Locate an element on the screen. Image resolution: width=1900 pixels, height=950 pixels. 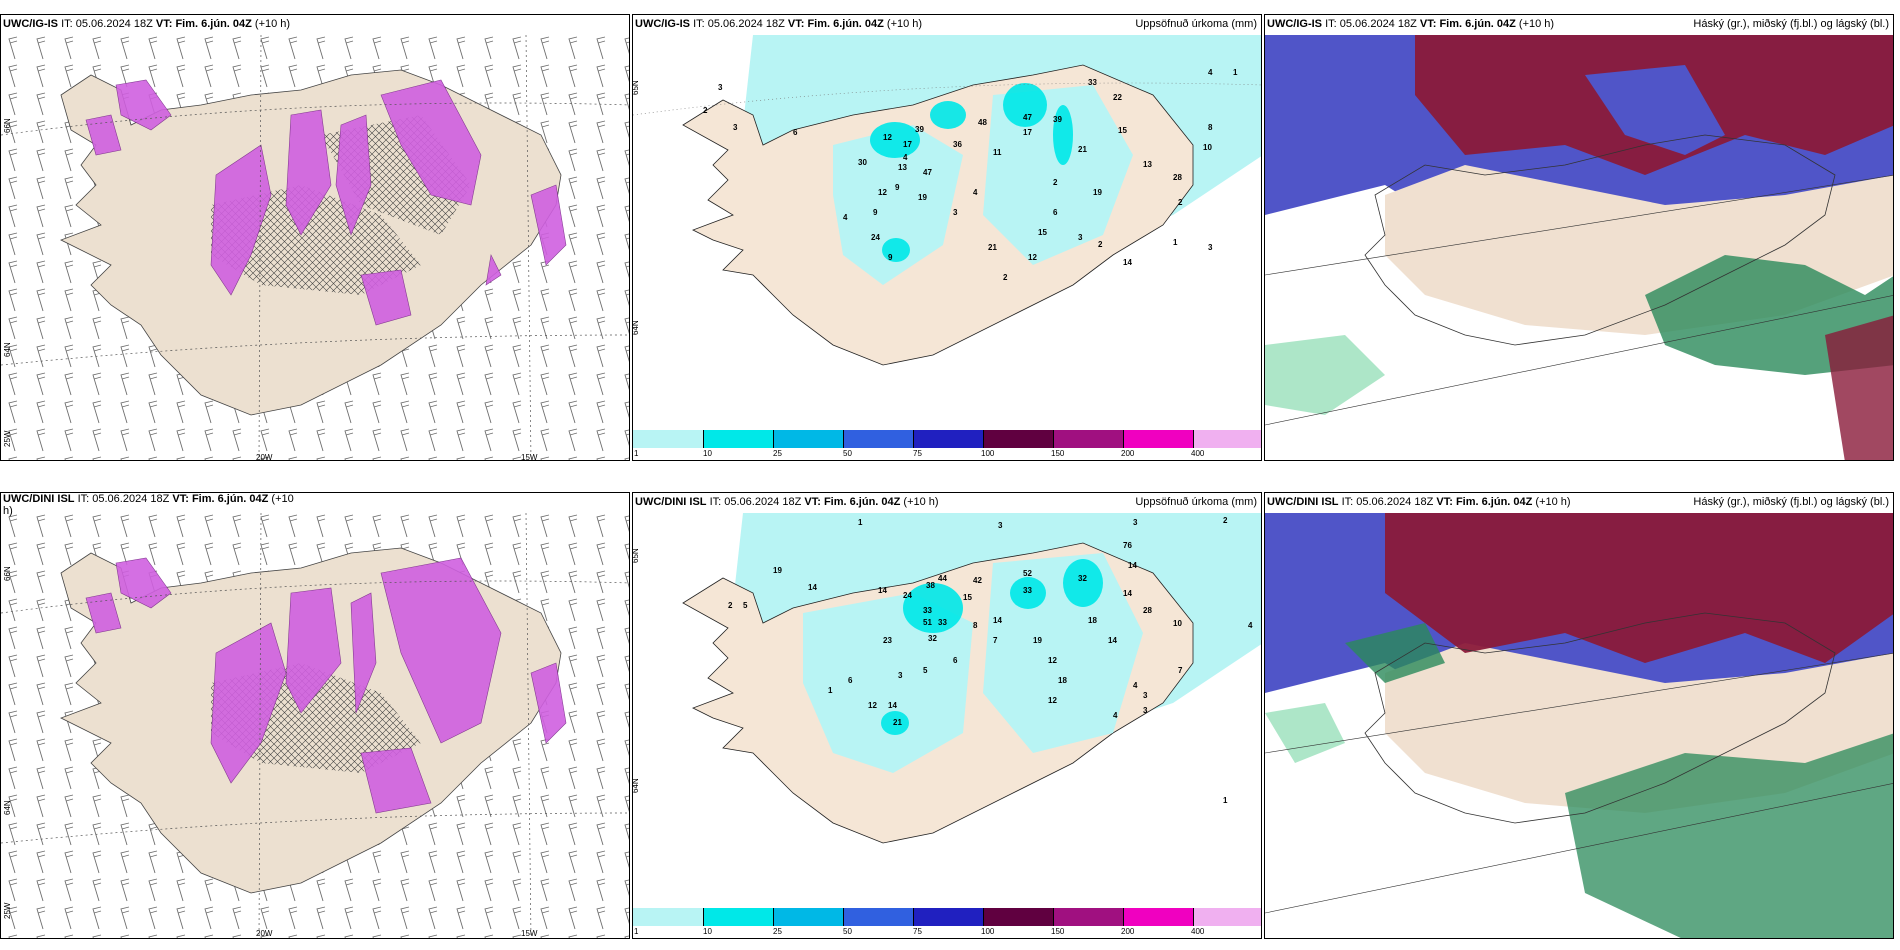
panel-subtitle: Uppsöfnuð úrkoma (mm) is located at coordinates (1196, 502).